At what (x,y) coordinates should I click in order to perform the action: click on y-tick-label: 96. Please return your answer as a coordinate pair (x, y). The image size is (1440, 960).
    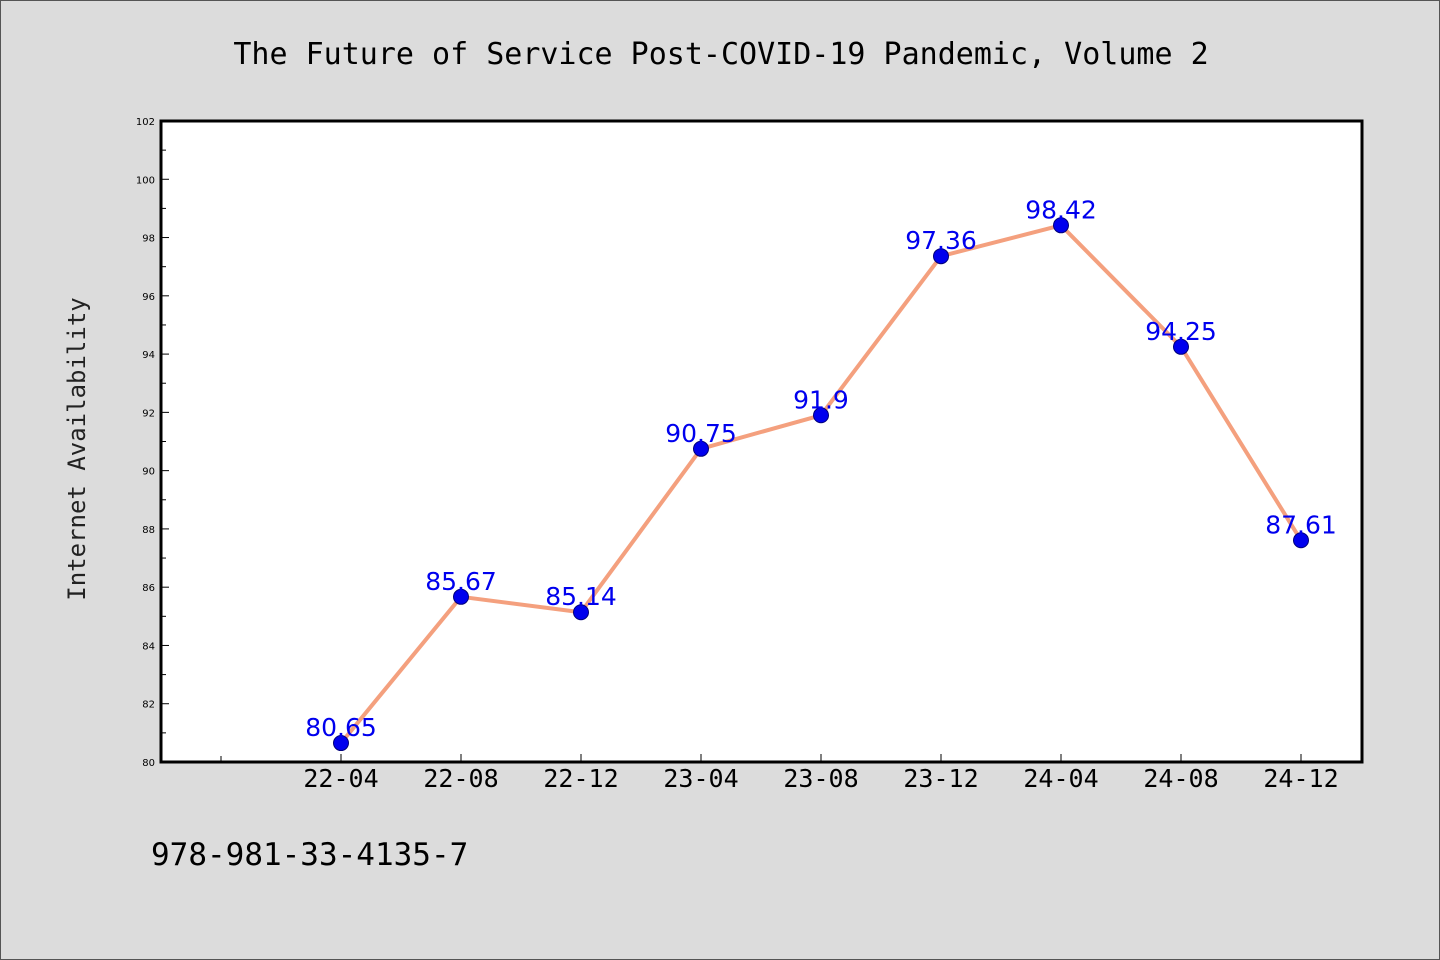
    Looking at the image, I should click on (148, 297).